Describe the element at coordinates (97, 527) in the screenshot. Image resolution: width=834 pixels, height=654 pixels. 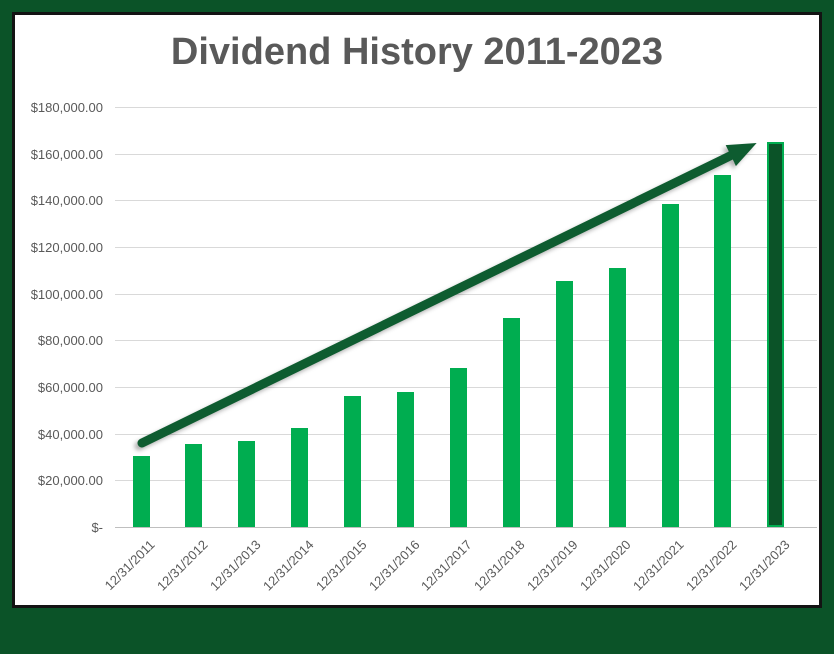
I see `y-axis-tick-label: $-` at that location.